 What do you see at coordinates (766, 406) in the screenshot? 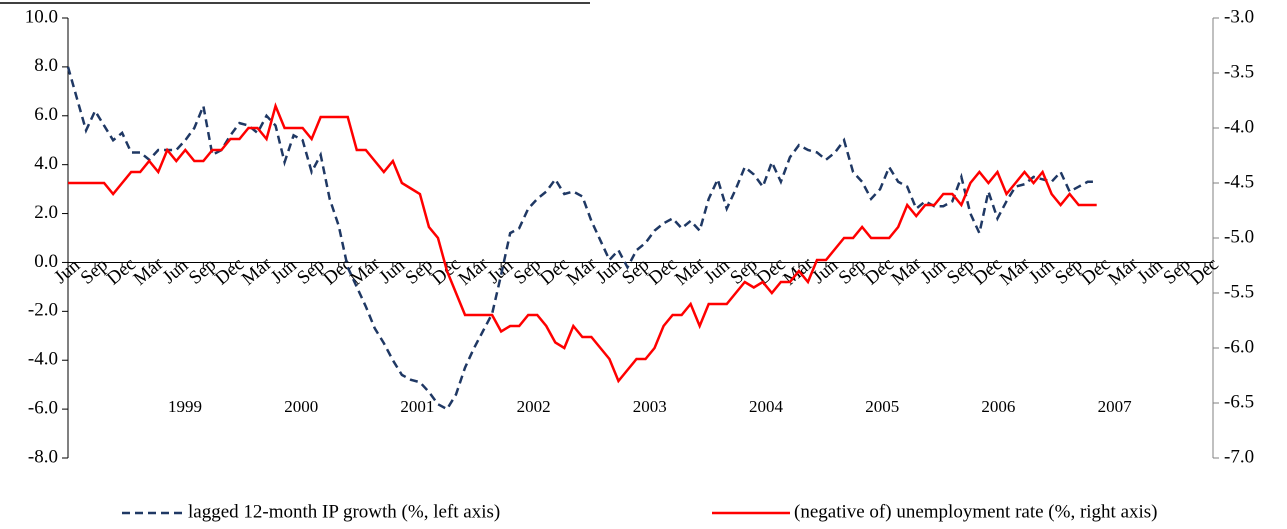
I see `year-label: 2004` at bounding box center [766, 406].